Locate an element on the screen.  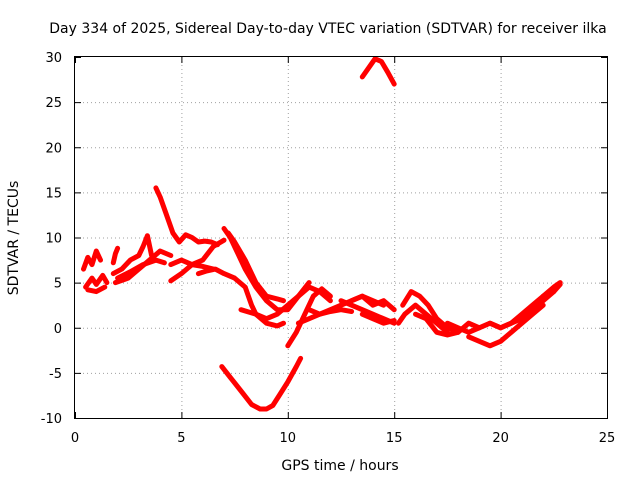
series-line-arc-o is located at coordinates (373, 303).